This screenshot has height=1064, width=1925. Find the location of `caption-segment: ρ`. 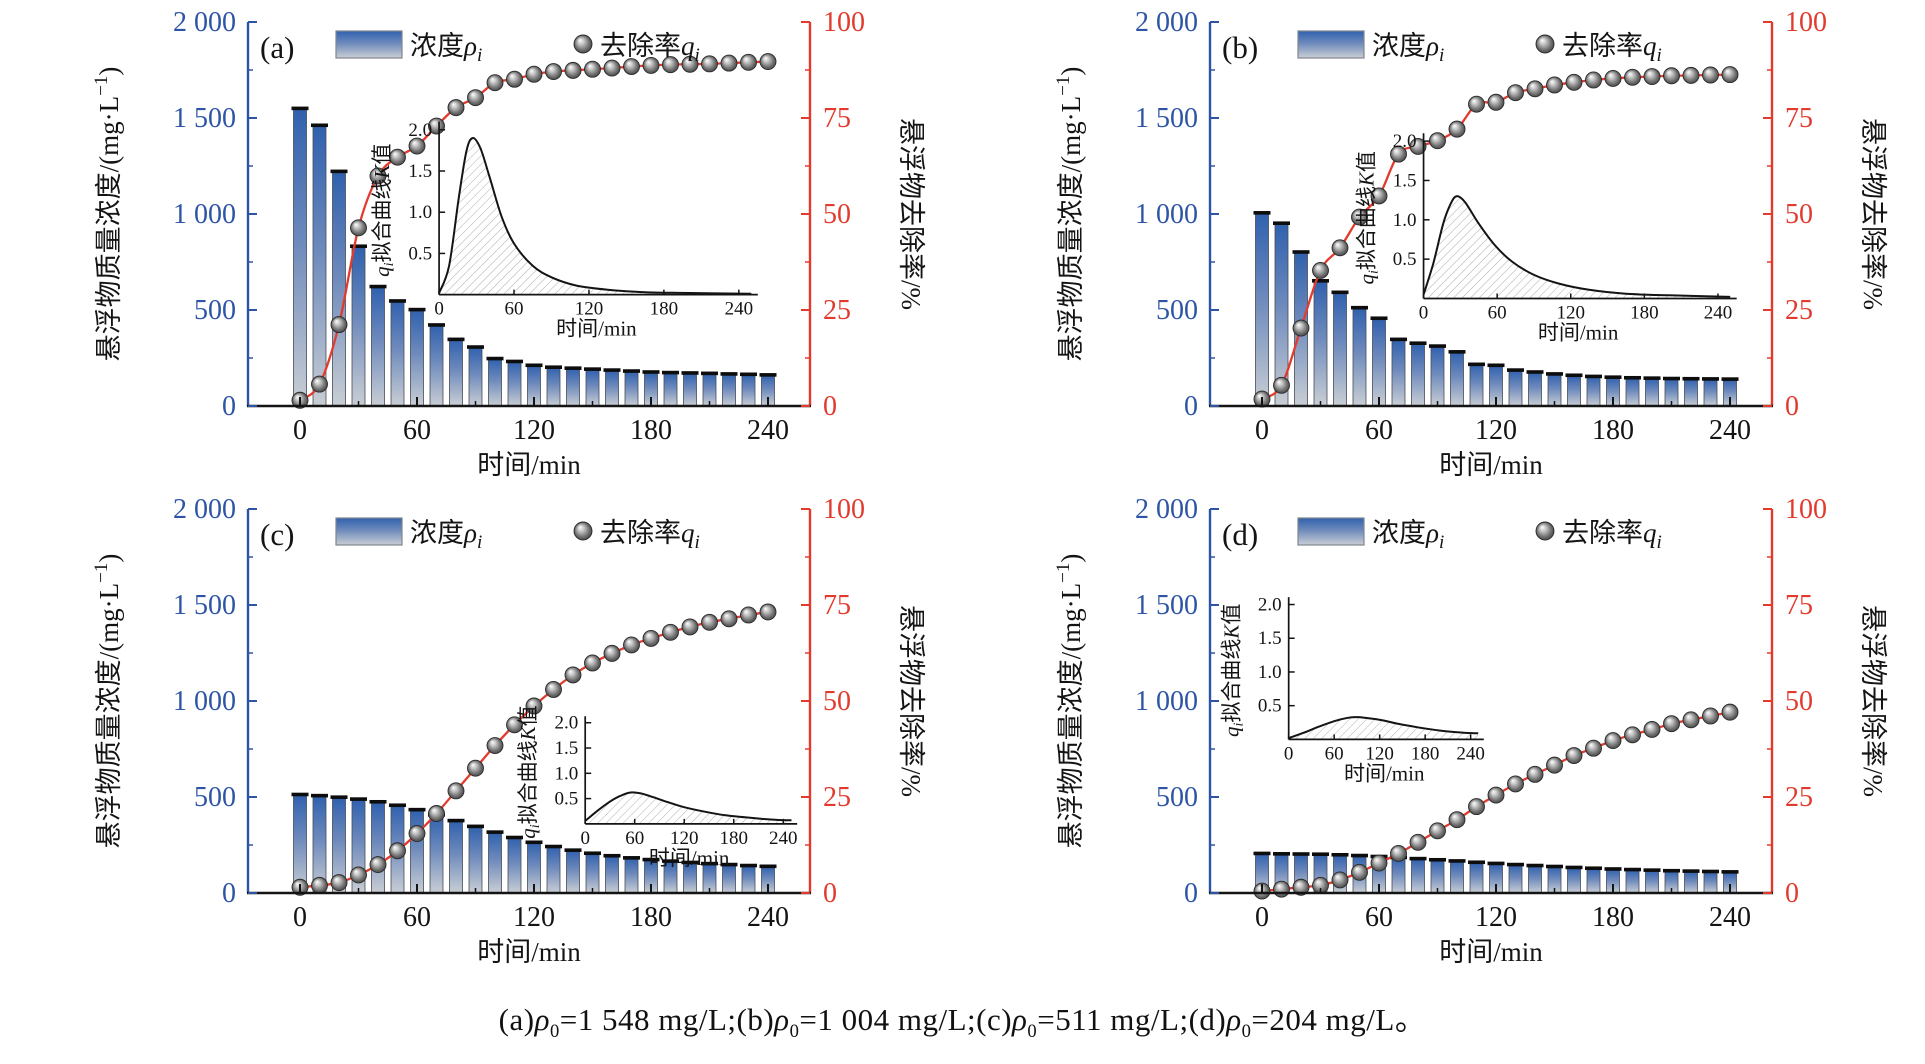

caption-segment: ρ is located at coordinates (542, 1020).